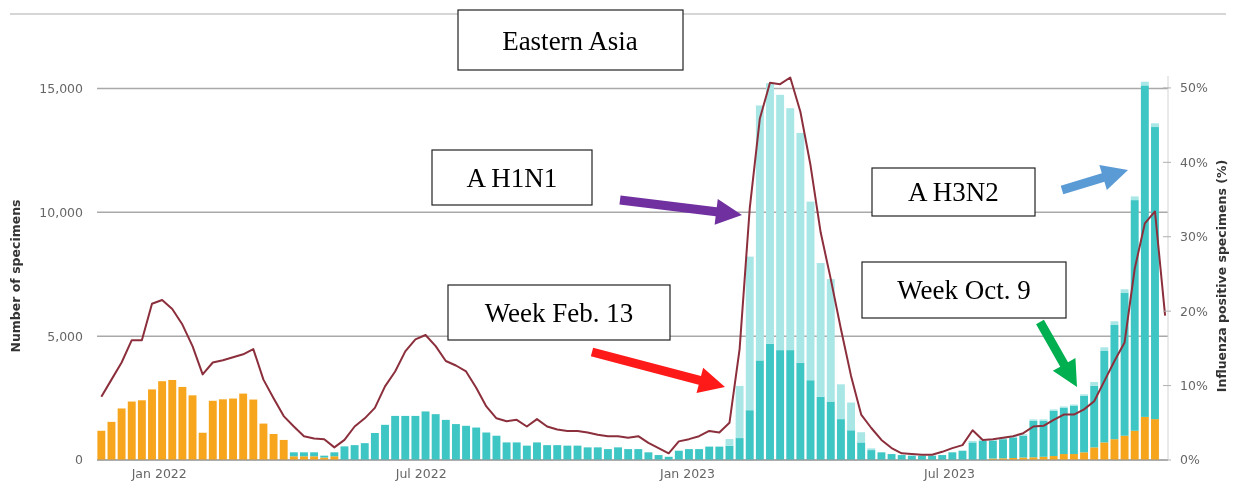  What do you see at coordinates (559, 312) in the screenshot?
I see `annotation: Week Feb. 13` at bounding box center [559, 312].